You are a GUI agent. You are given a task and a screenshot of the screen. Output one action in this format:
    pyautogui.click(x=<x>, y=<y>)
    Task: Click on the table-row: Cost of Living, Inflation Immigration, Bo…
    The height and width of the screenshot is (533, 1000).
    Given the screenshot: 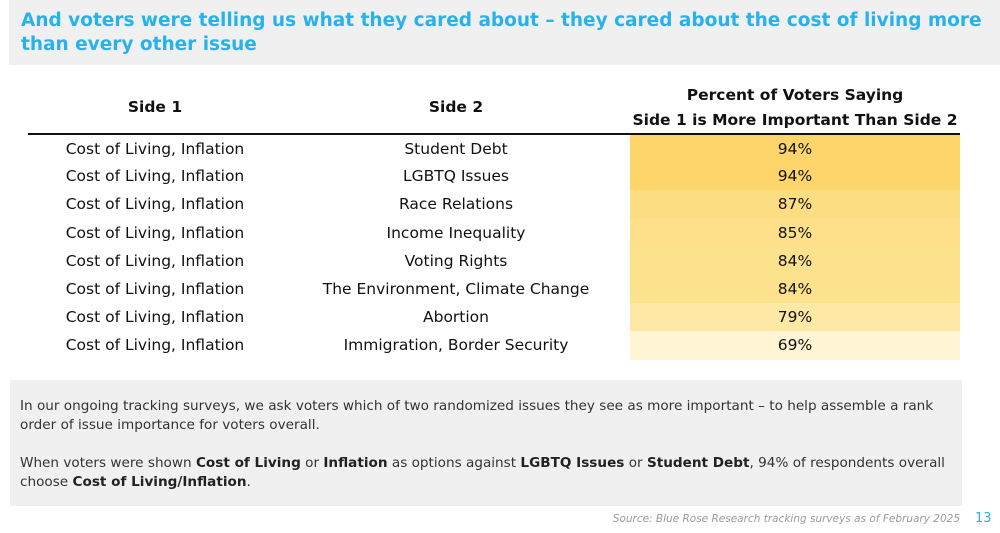 What is the action you would take?
    pyautogui.click(x=494, y=345)
    